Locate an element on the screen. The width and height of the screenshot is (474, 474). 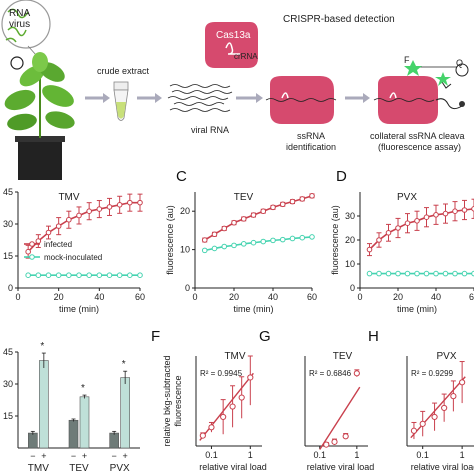
virus-label: RNA virus is located at coordinates (20, 19).